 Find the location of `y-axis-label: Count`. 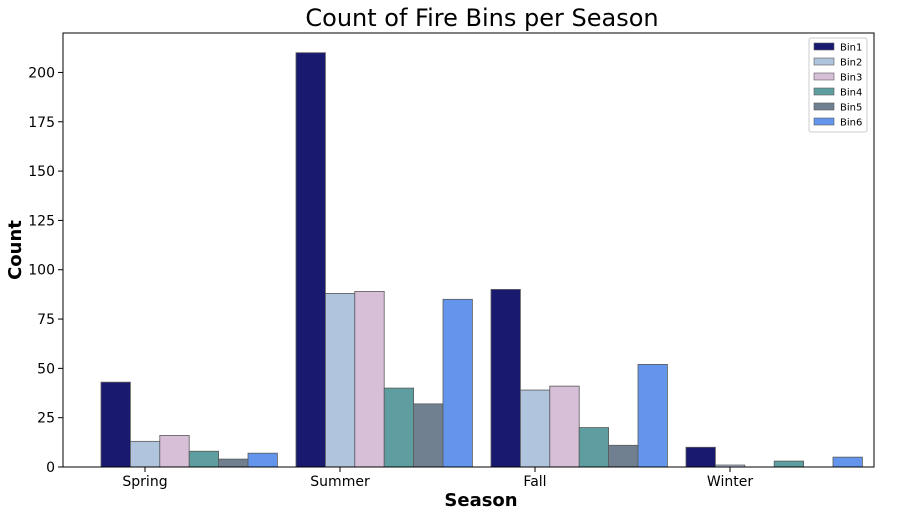

y-axis-label: Count is located at coordinates (15, 250).